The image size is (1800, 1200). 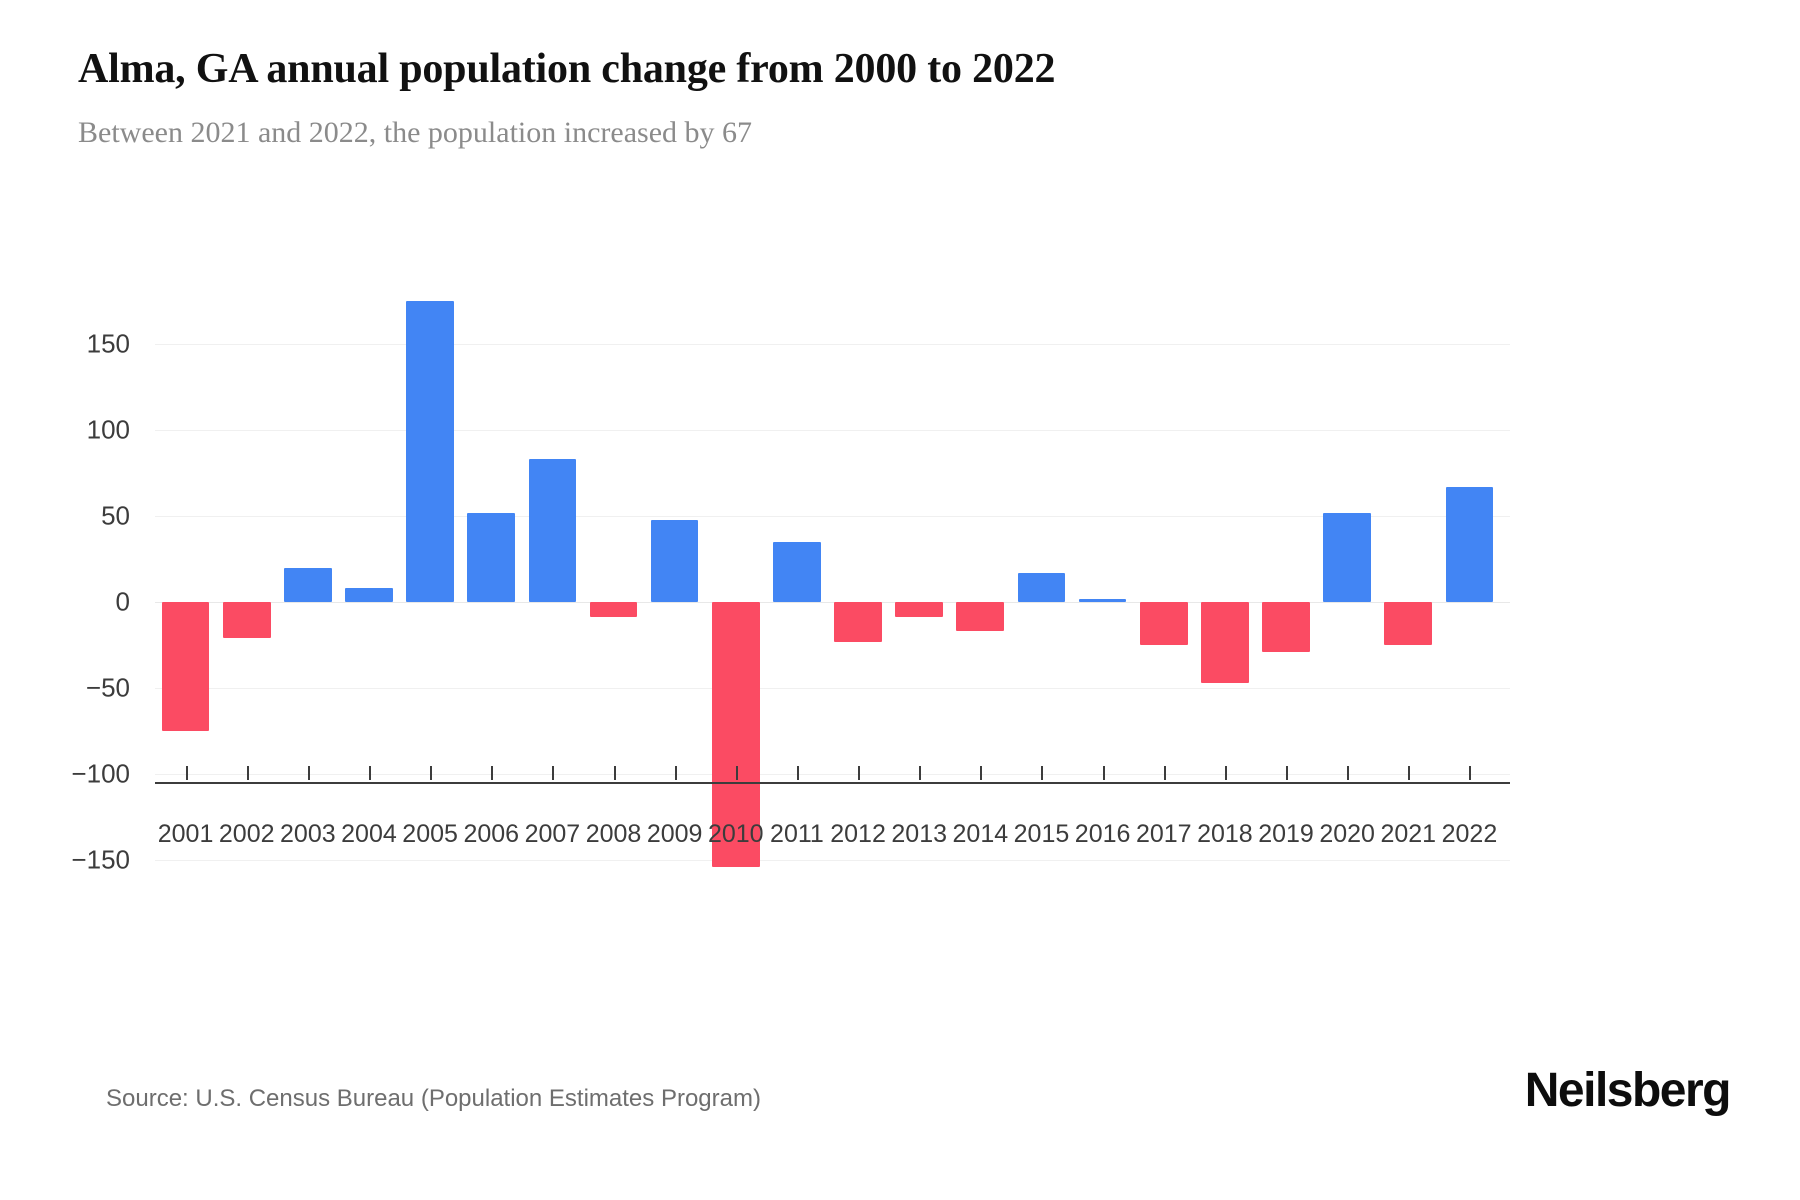 I want to click on bar-2011, so click(x=797, y=571).